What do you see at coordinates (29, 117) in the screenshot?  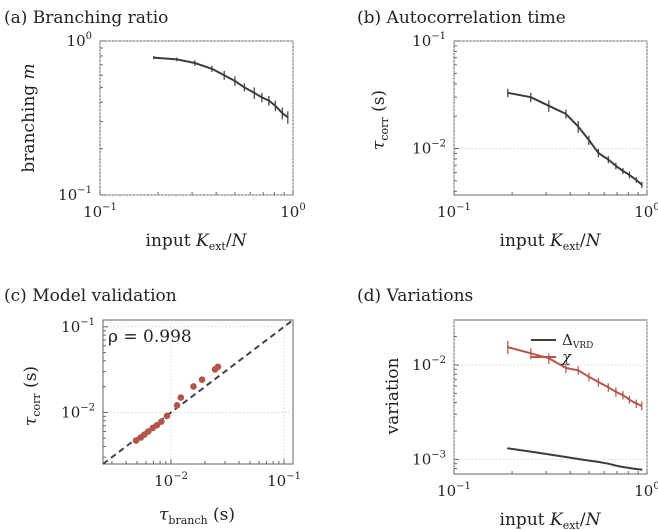 I see `panel-a-ylabel: branching m` at bounding box center [29, 117].